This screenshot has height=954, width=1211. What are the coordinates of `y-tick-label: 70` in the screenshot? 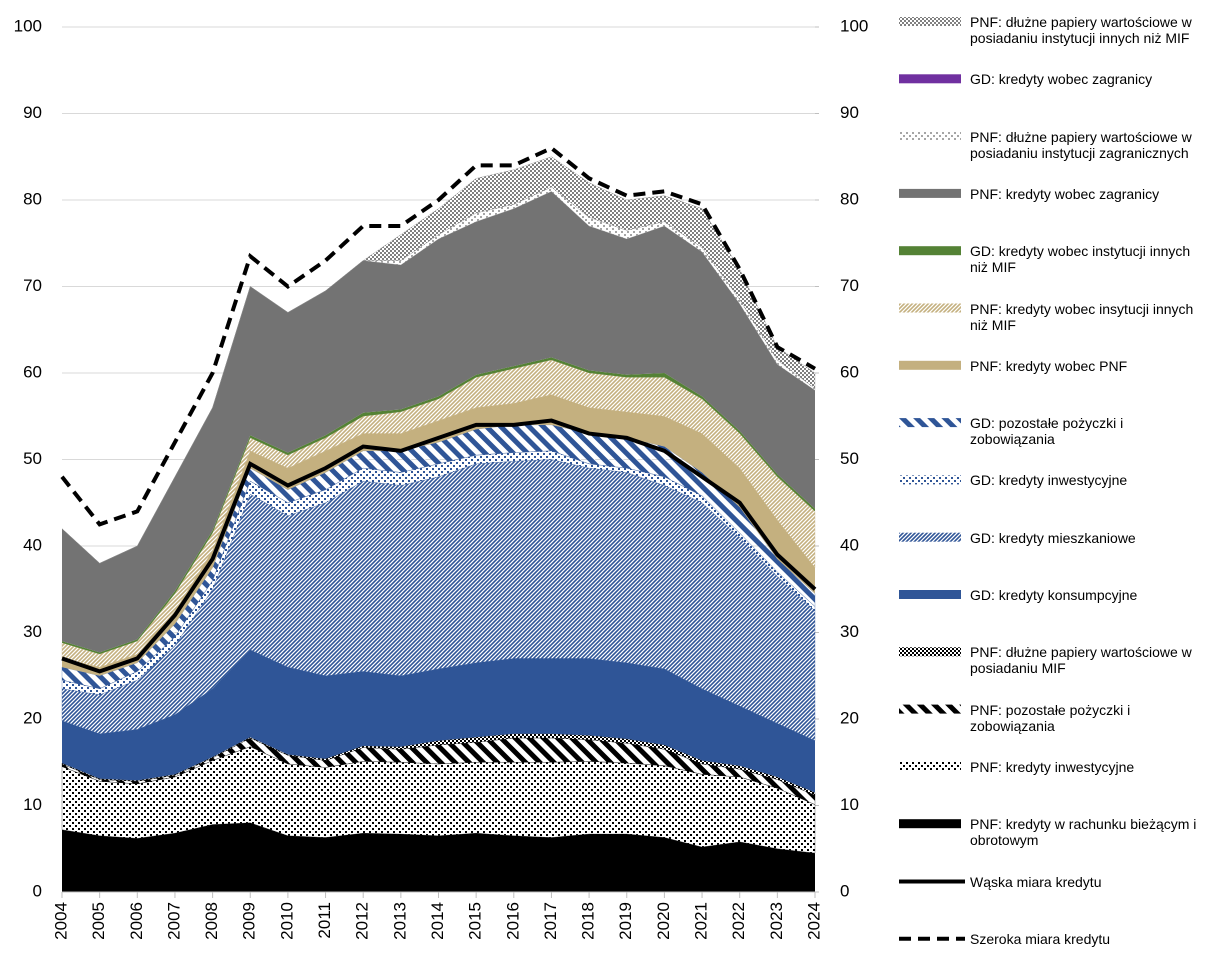 It's located at (32, 285).